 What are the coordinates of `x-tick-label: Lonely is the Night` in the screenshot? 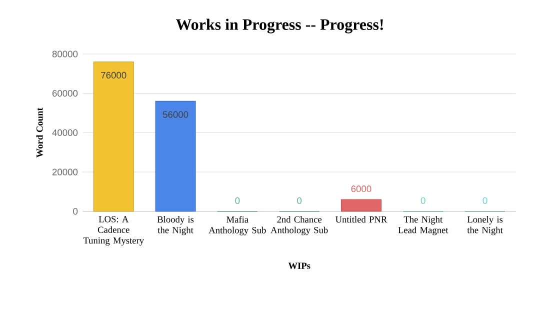 It's located at (485, 226).